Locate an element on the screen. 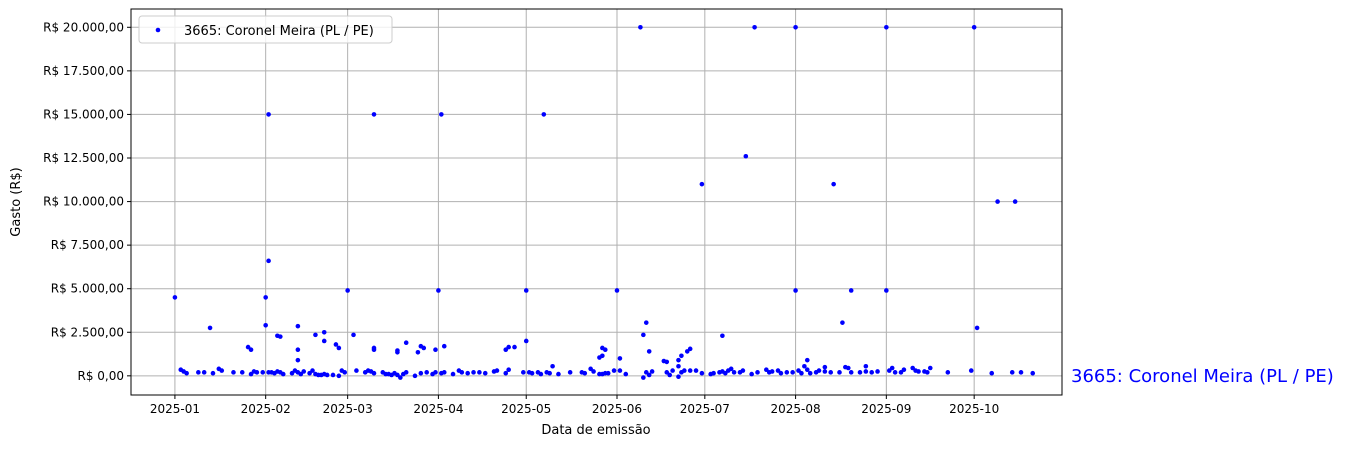 The image size is (1365, 452). x-tick-label: 2025-02 is located at coordinates (266, 409).